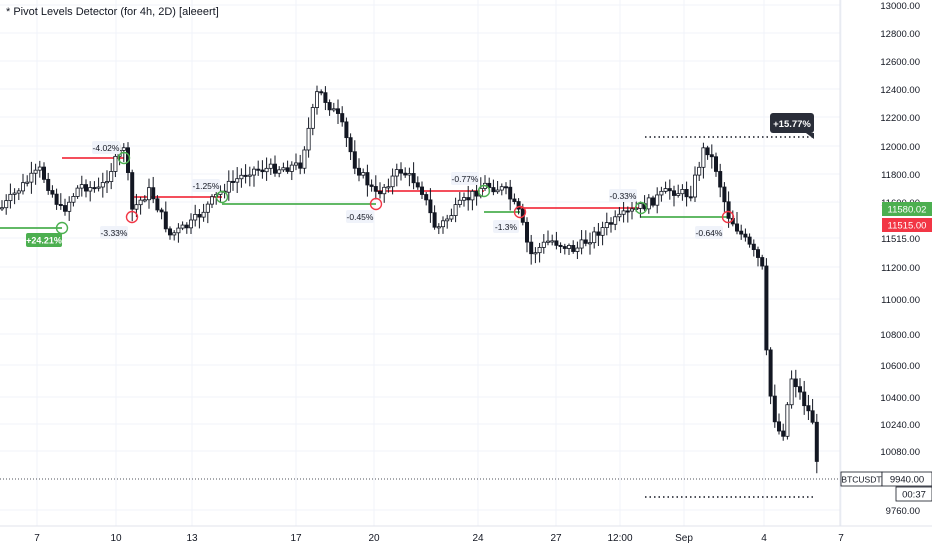 This screenshot has width=932, height=555. I want to click on badge-pointer, so click(810, 136).